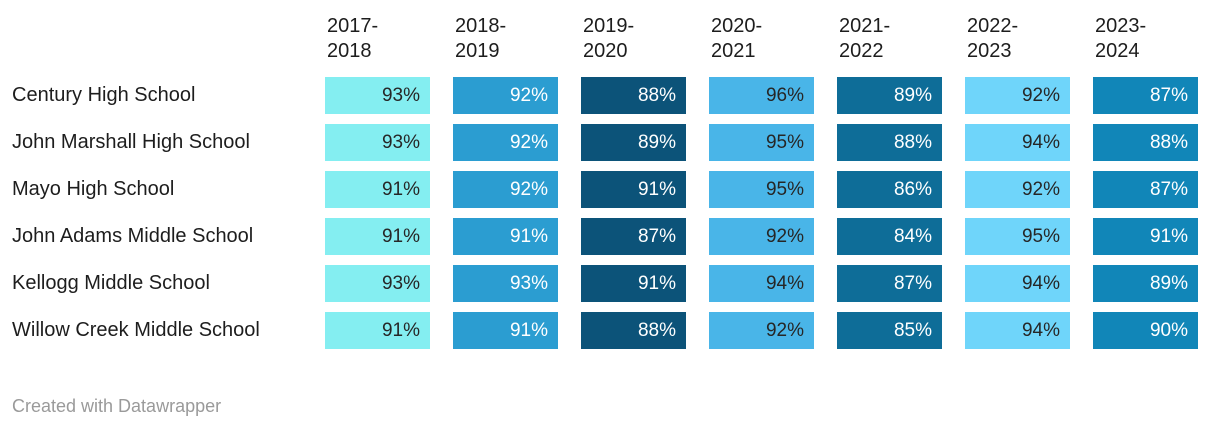 The image size is (1220, 432). What do you see at coordinates (993, 38) in the screenshot?
I see `column-header: 2022- 2023` at bounding box center [993, 38].